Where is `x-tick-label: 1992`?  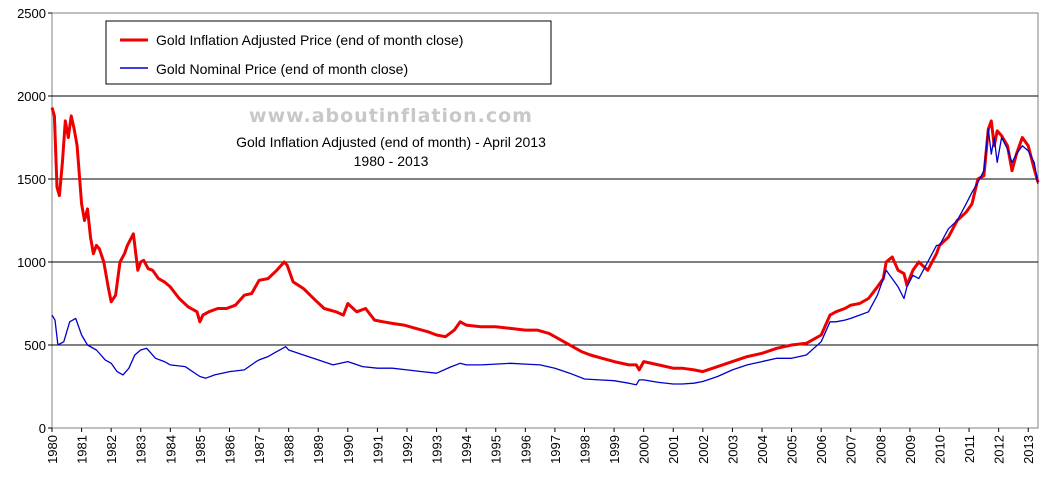
x-tick-label: 1992 is located at coordinates (407, 449).